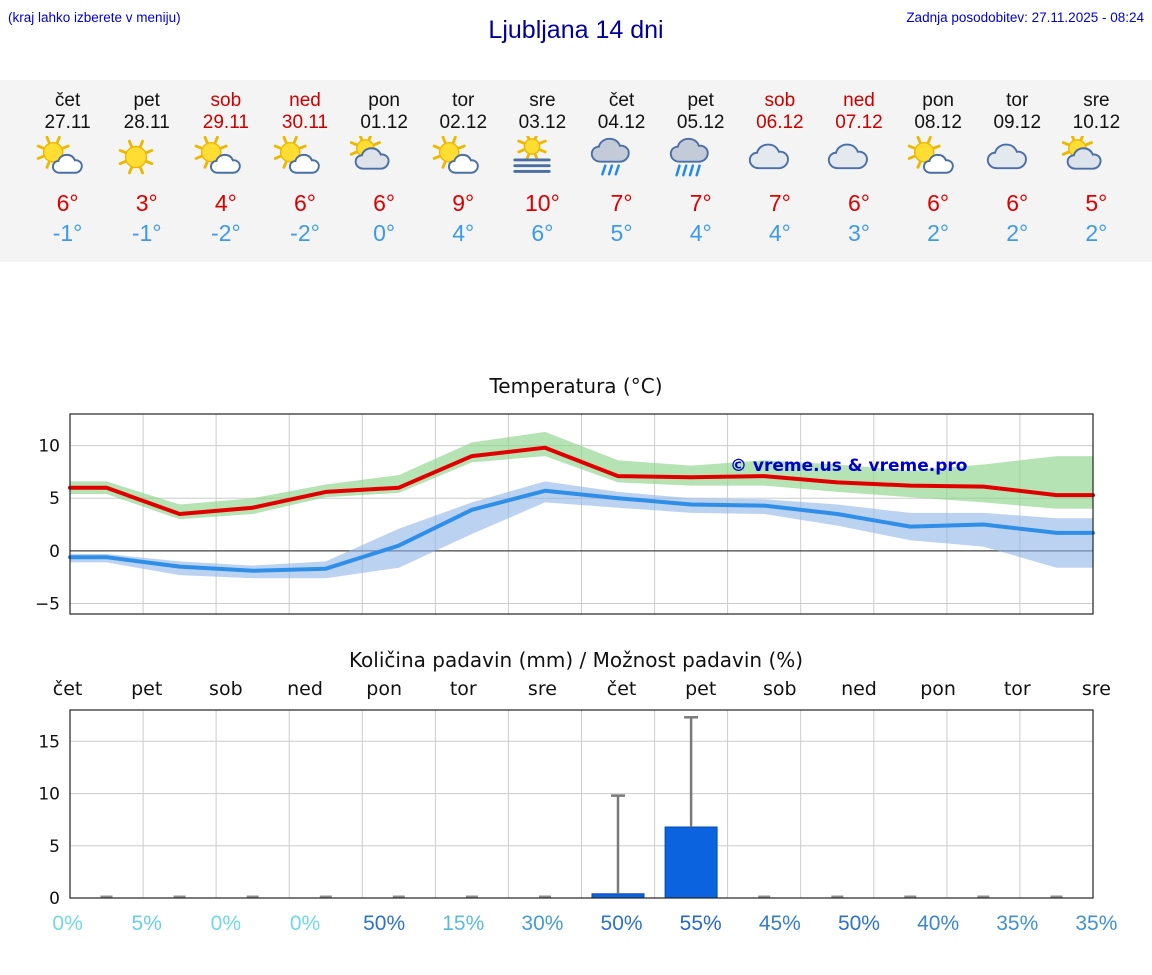 This screenshot has height=975, width=1152. Describe the element at coordinates (49, 447) in the screenshot. I see `svg-text: 10` at that location.